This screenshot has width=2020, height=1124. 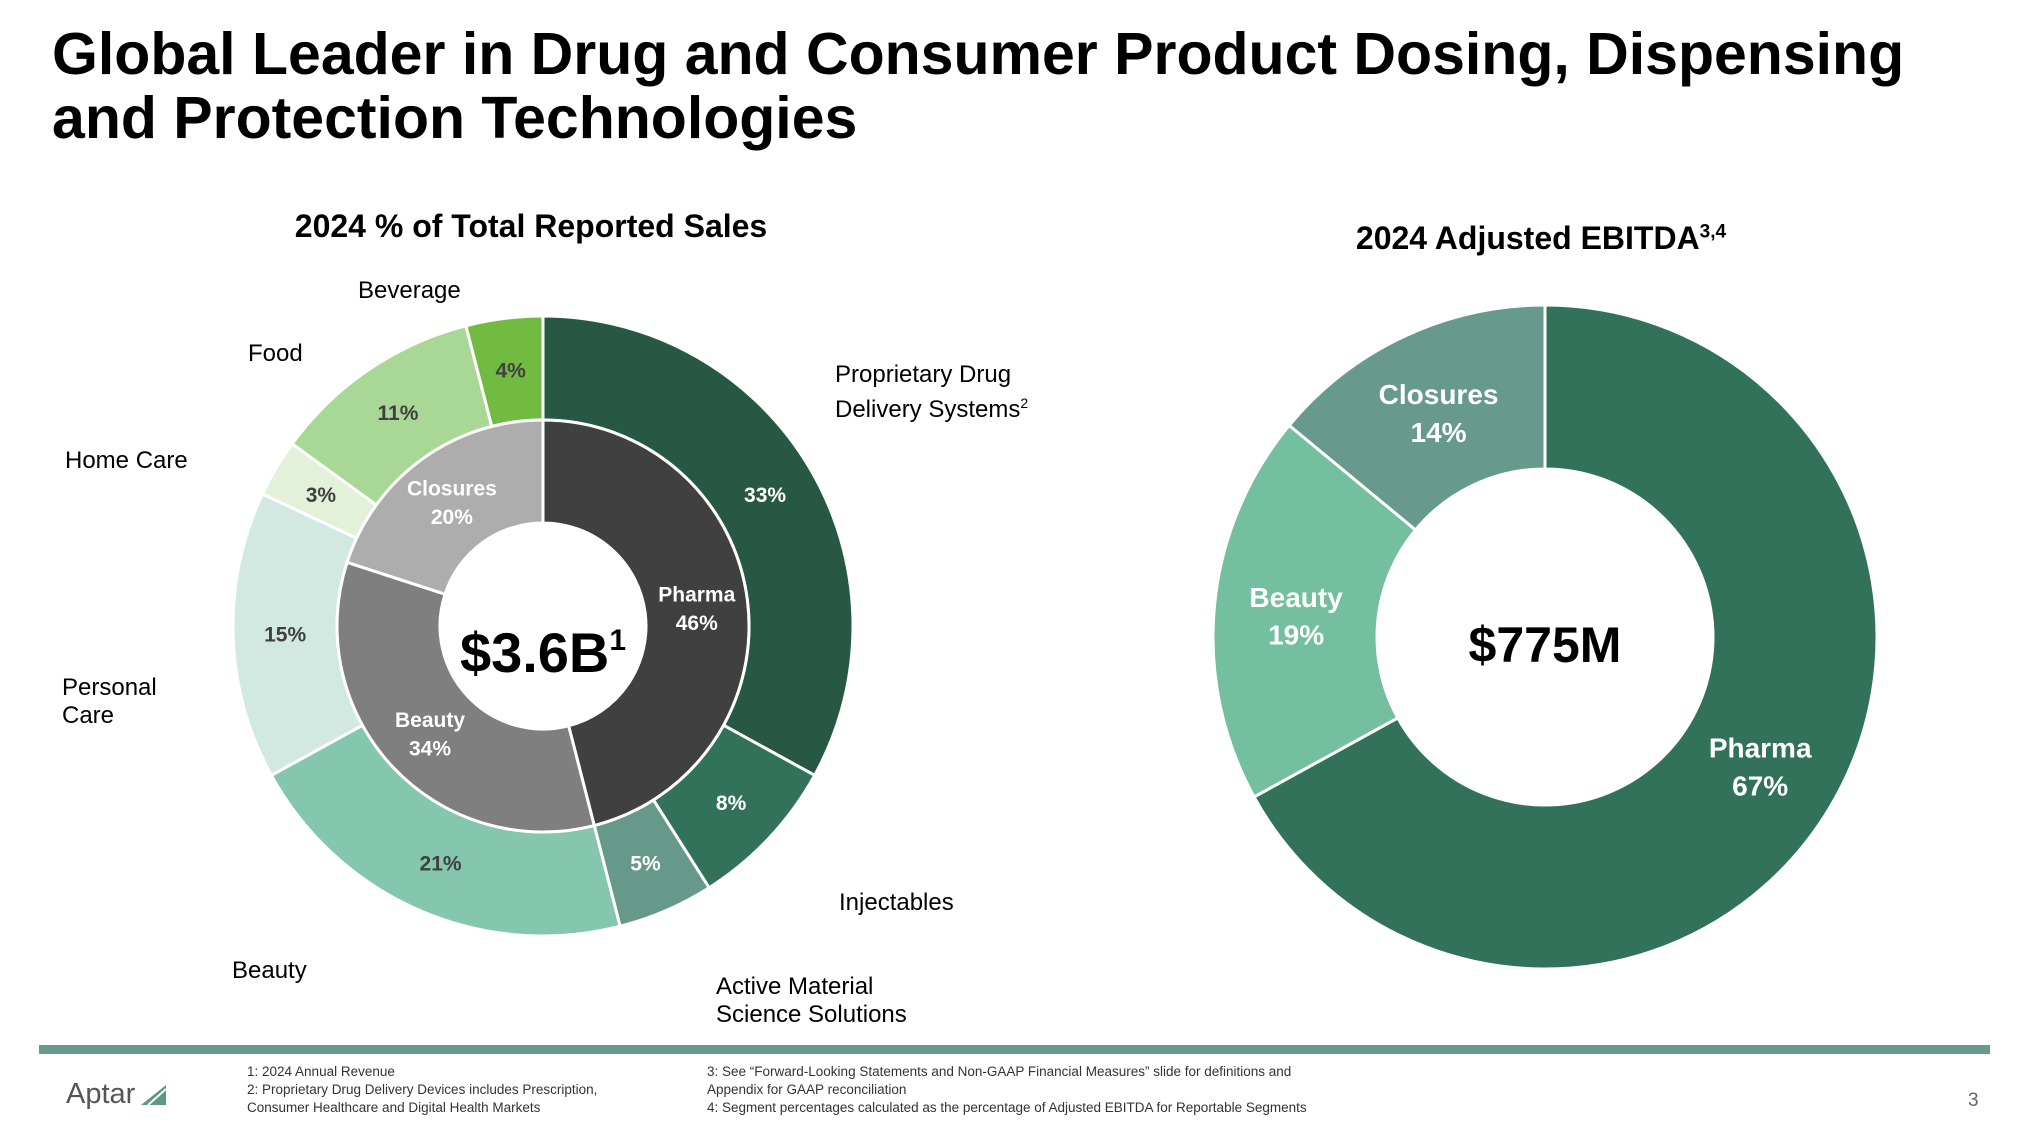 What do you see at coordinates (1439, 413) in the screenshot?
I see `ebitda-label-2: Closures 14%` at bounding box center [1439, 413].